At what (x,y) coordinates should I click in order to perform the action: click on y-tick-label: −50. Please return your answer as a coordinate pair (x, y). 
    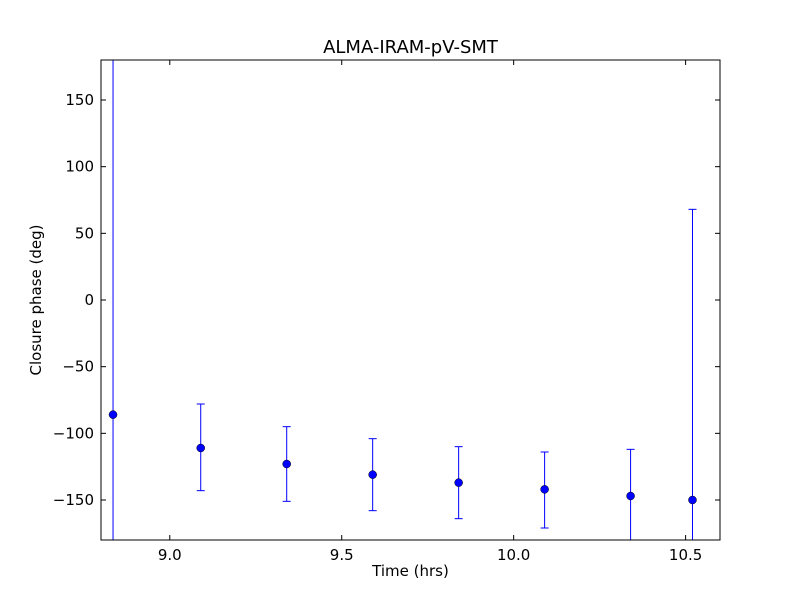
    Looking at the image, I should click on (78, 367).